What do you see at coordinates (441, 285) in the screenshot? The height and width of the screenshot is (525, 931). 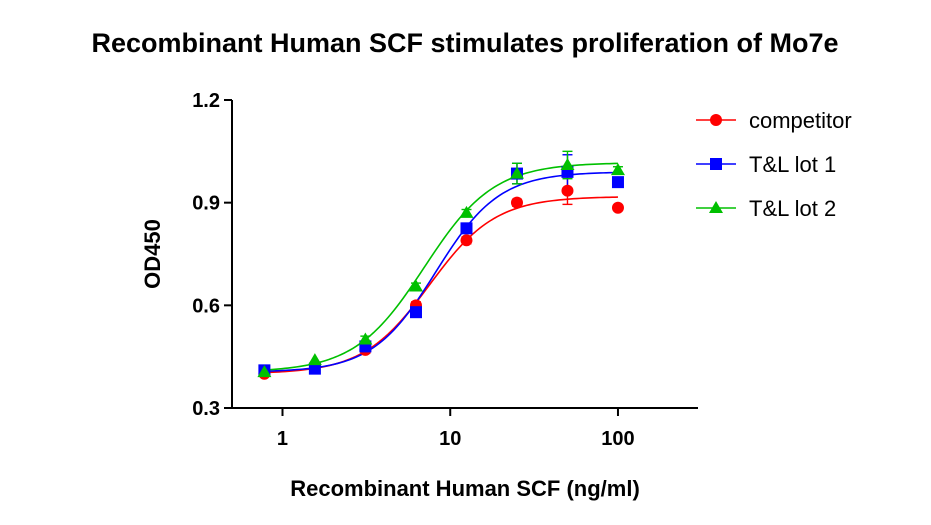 I see `fit-curve-competitor` at bounding box center [441, 285].